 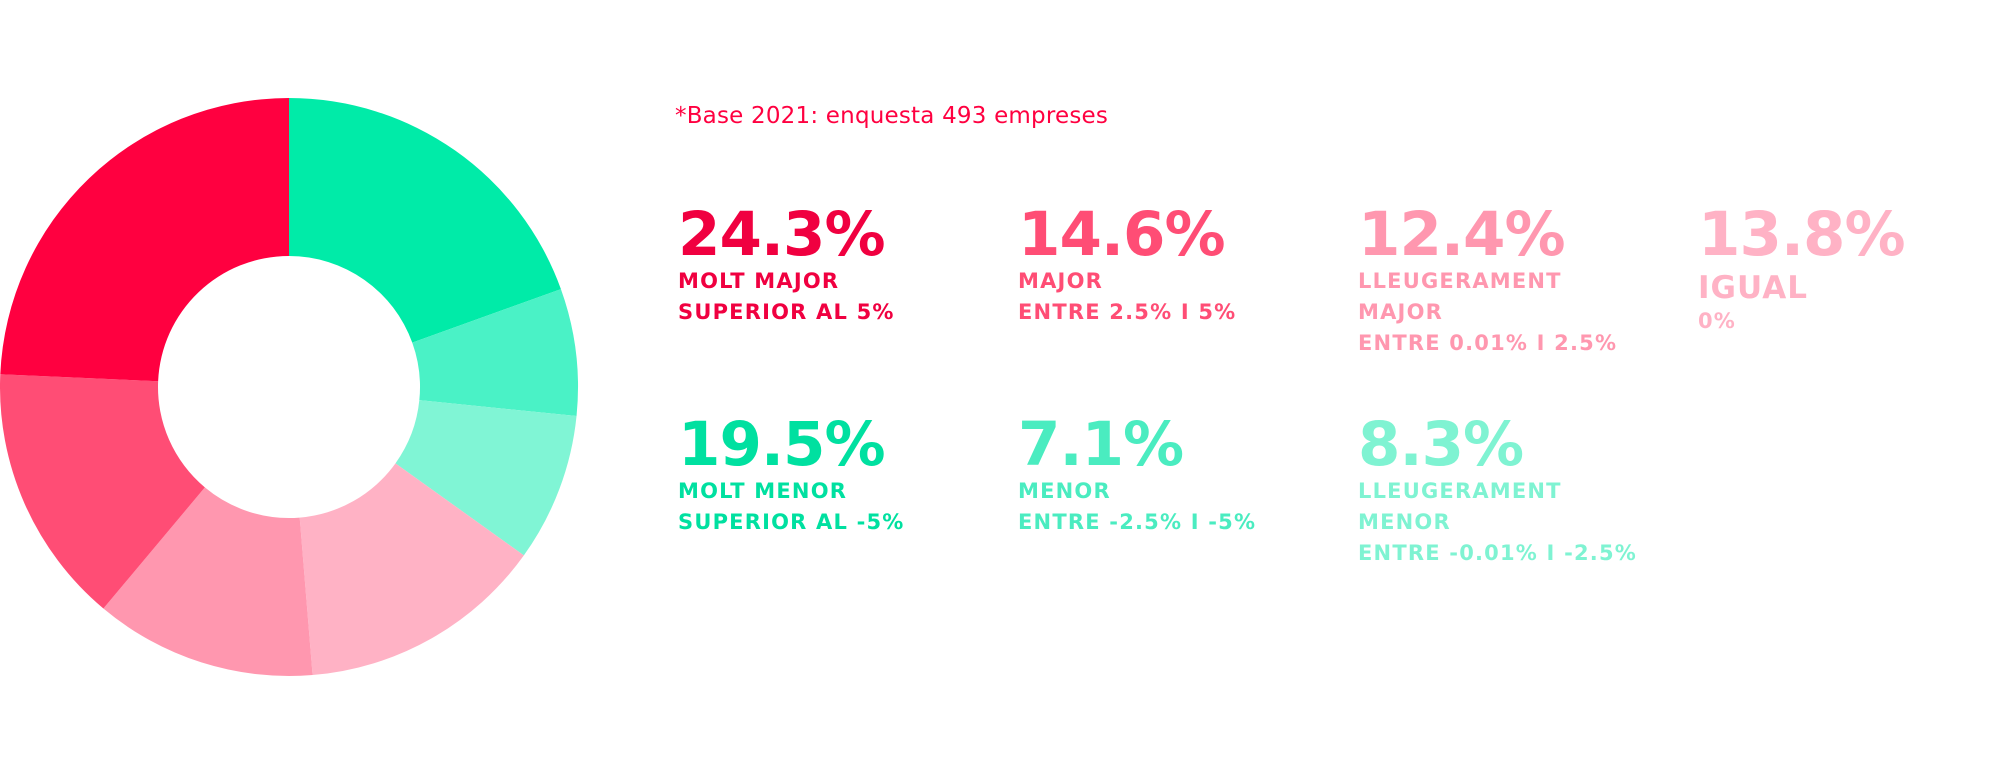 I want to click on stat-range: 0%, so click(x=1717, y=321).